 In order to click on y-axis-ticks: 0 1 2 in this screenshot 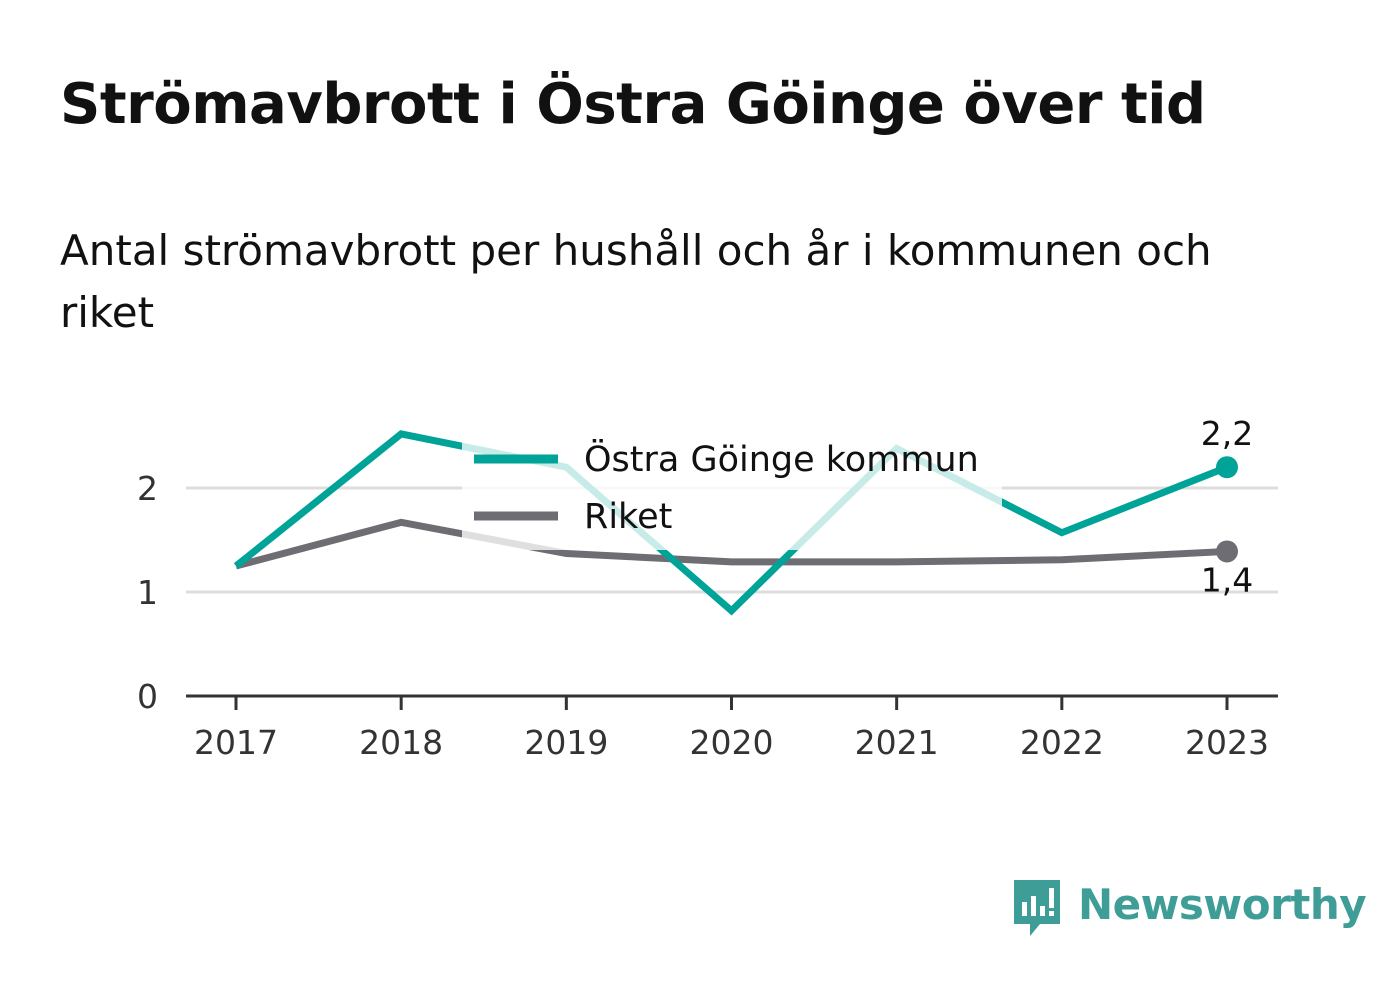, I will do `click(147, 592)`.